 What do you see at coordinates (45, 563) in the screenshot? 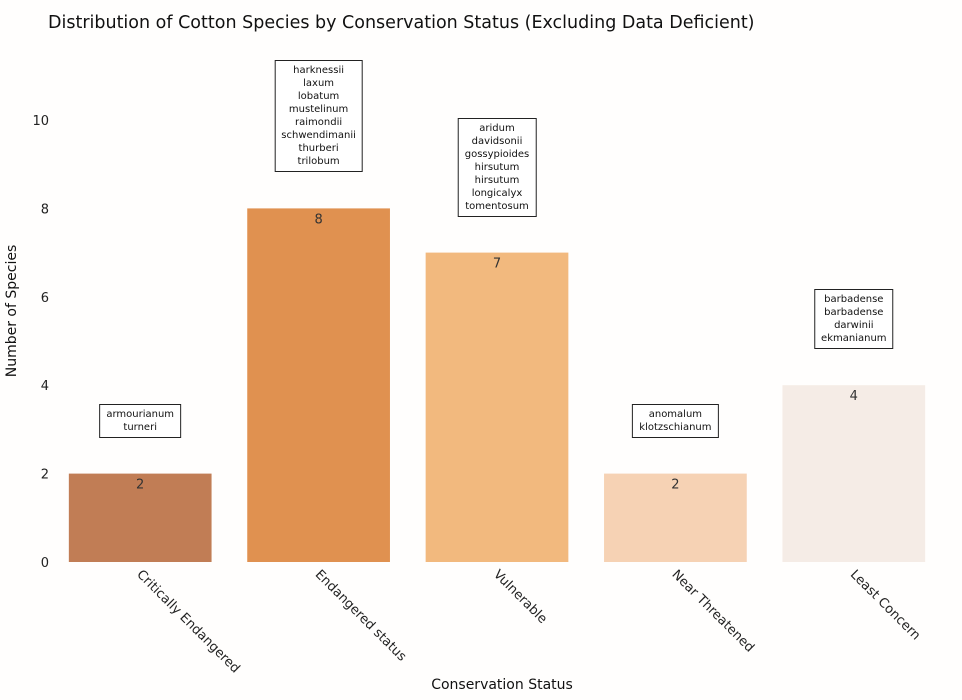
I see `y-tick-label: 0` at bounding box center [45, 563].